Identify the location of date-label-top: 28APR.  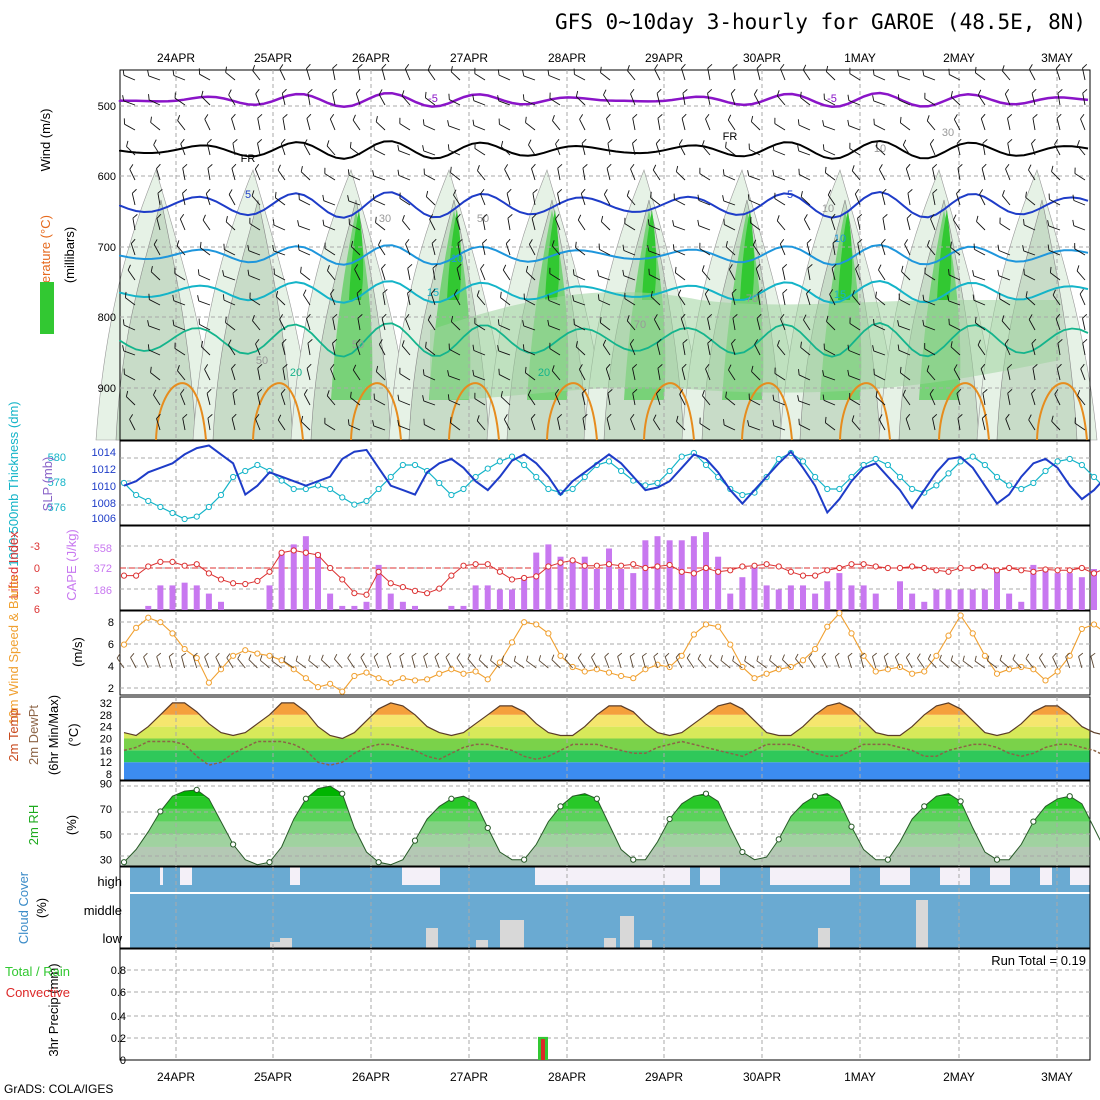
(567, 58).